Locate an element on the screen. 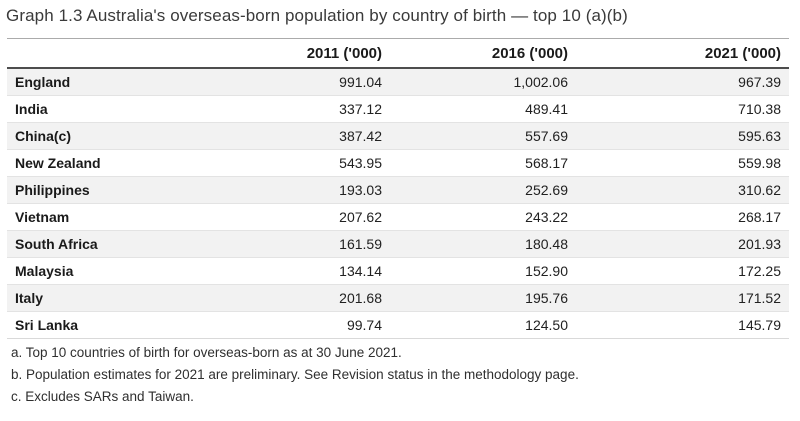 Image resolution: width=800 pixels, height=421 pixels. footnote-c: c. Excludes SARs and Taiwan. is located at coordinates (102, 396).